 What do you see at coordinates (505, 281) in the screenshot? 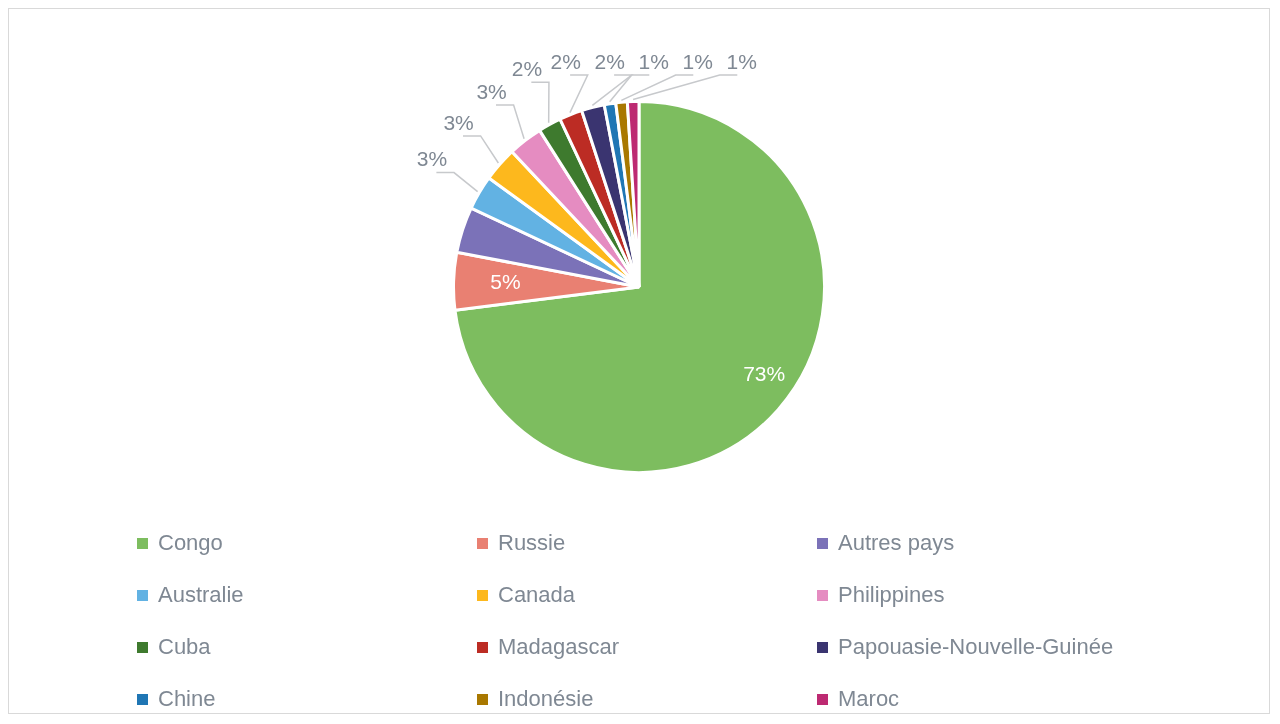
I see `data-label: 5%` at bounding box center [505, 281].